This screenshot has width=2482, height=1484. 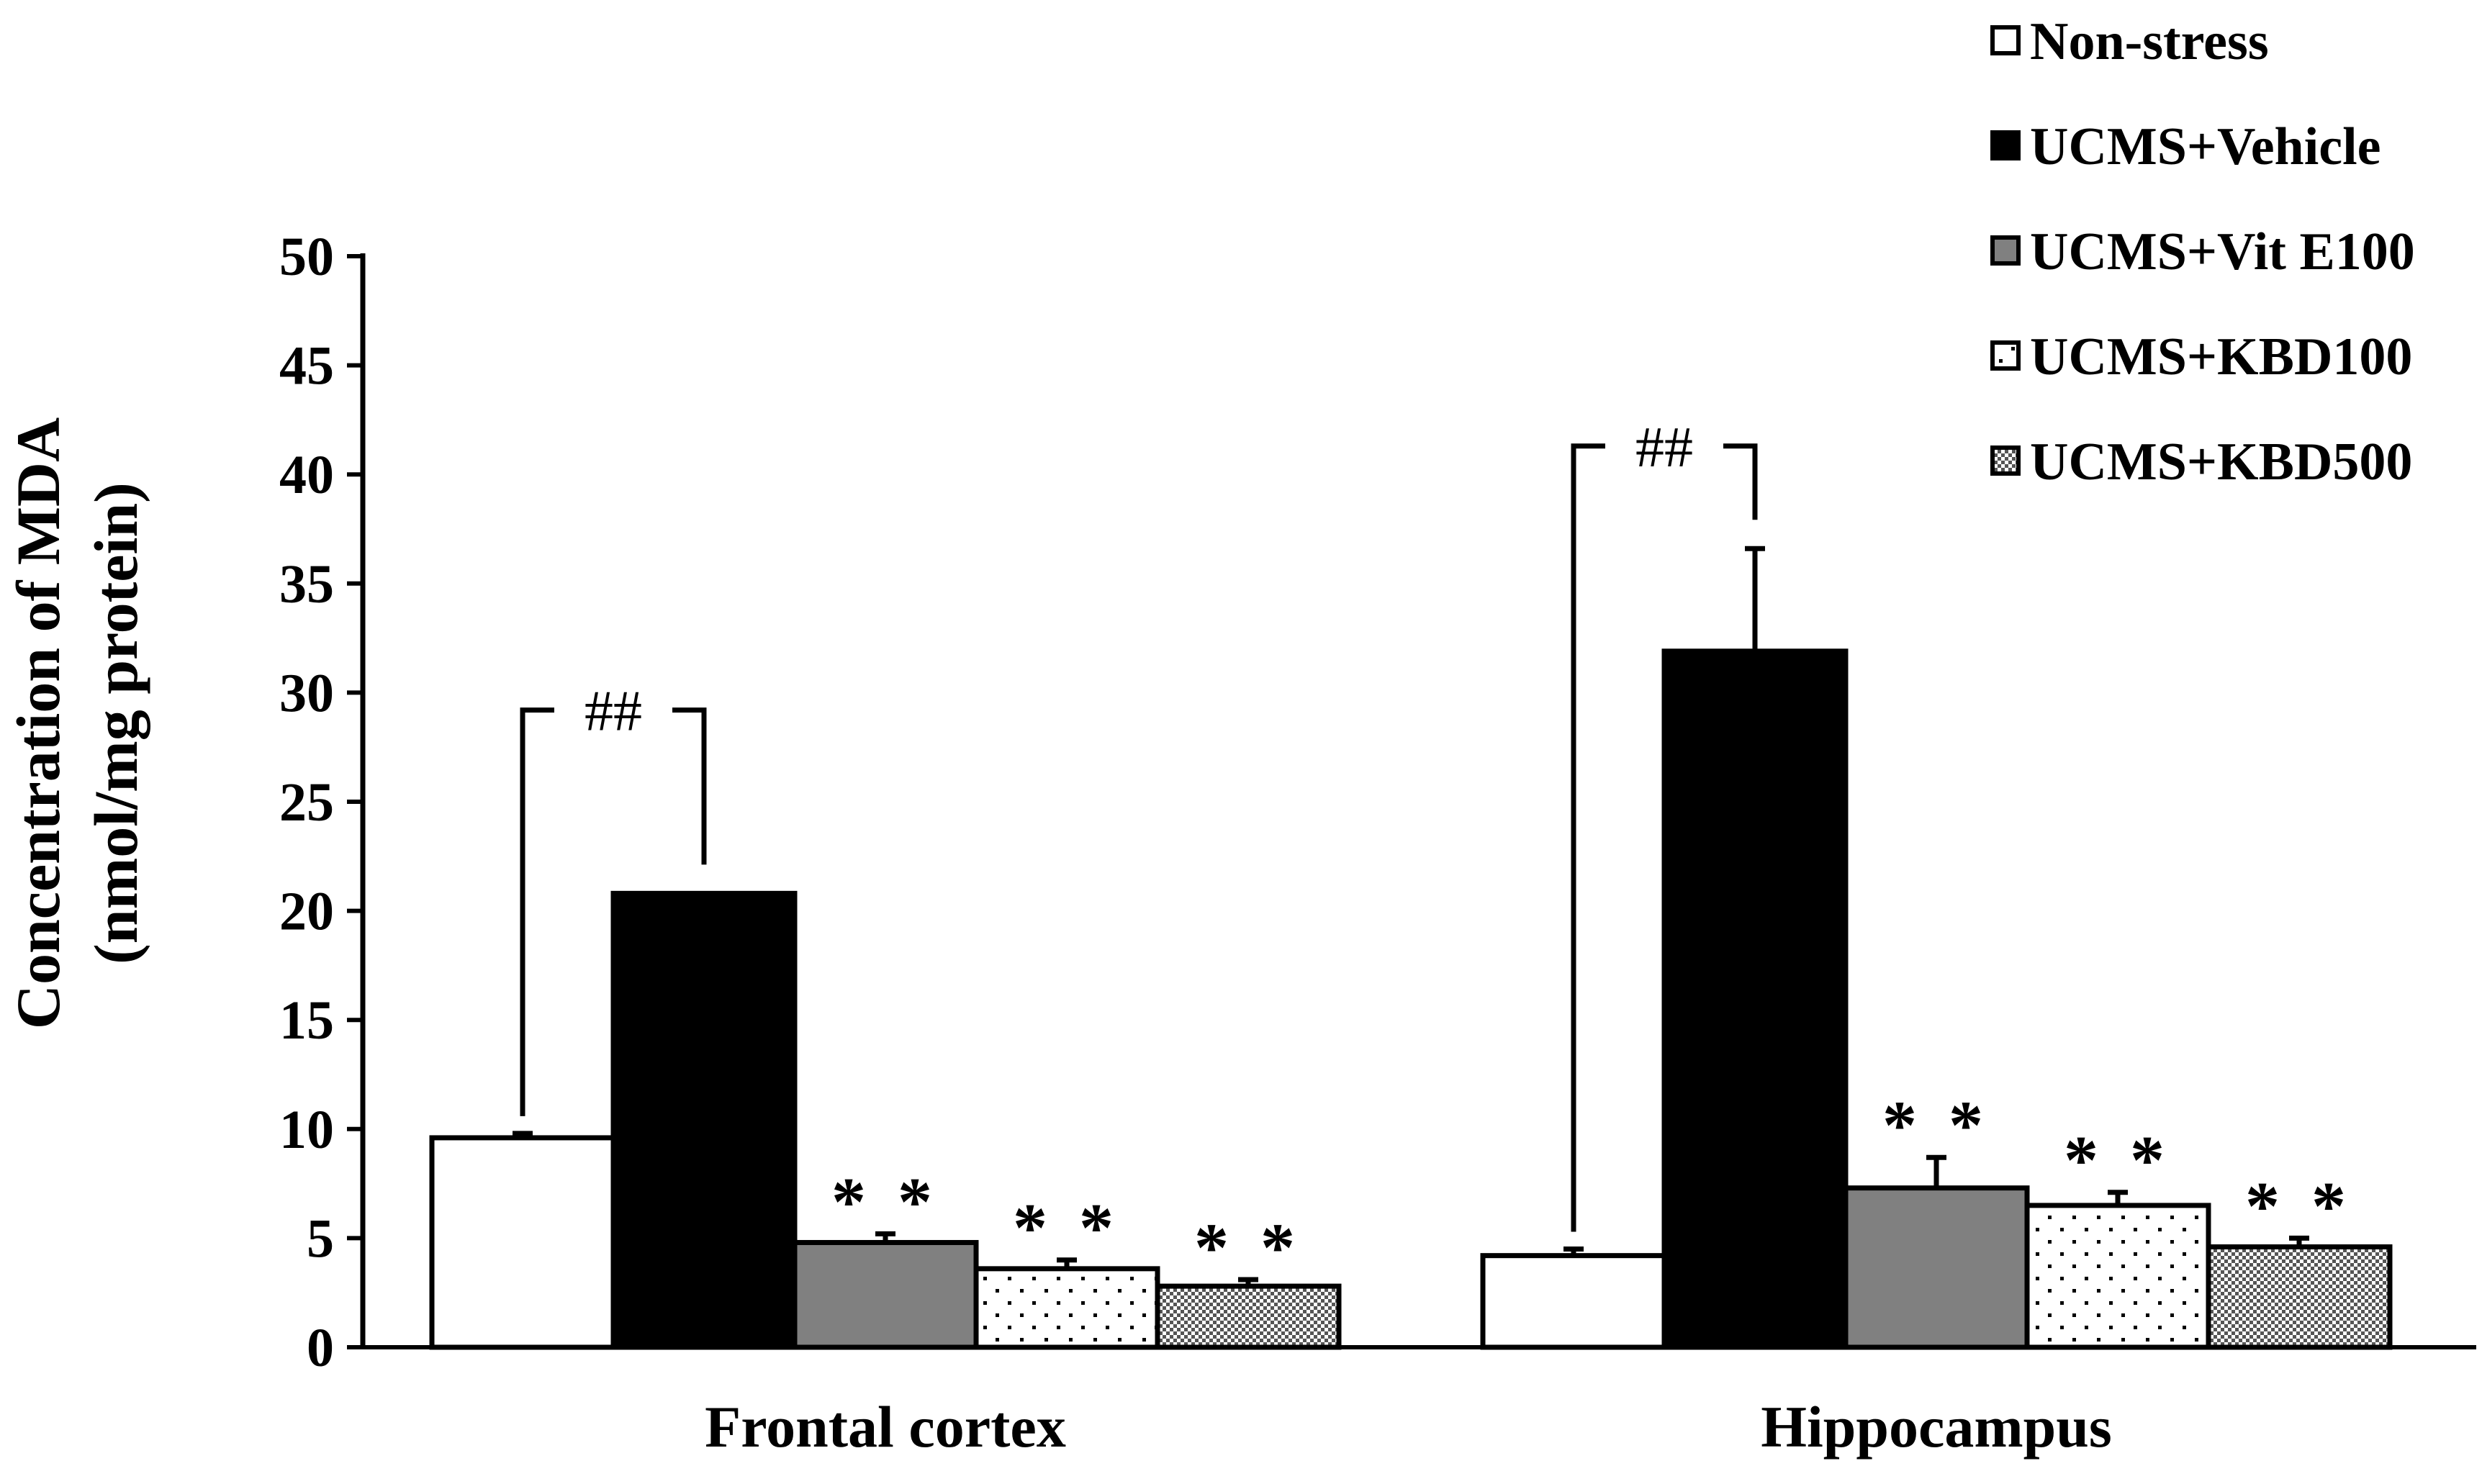 I want to click on y-tick-label: 50, so click(x=306, y=257).